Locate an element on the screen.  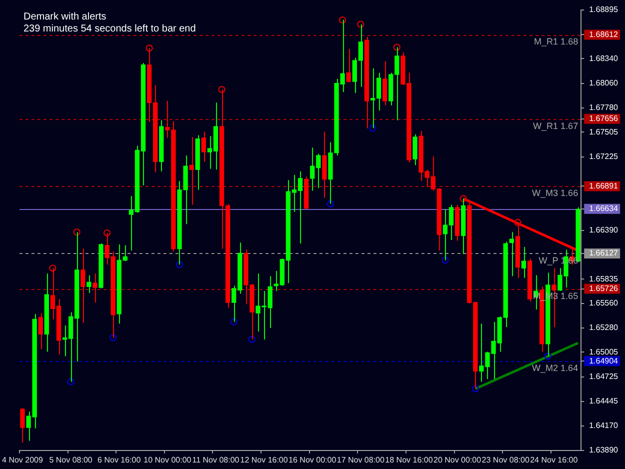
x-tick-label: 18 Nov 16:00 is located at coordinates (409, 459).